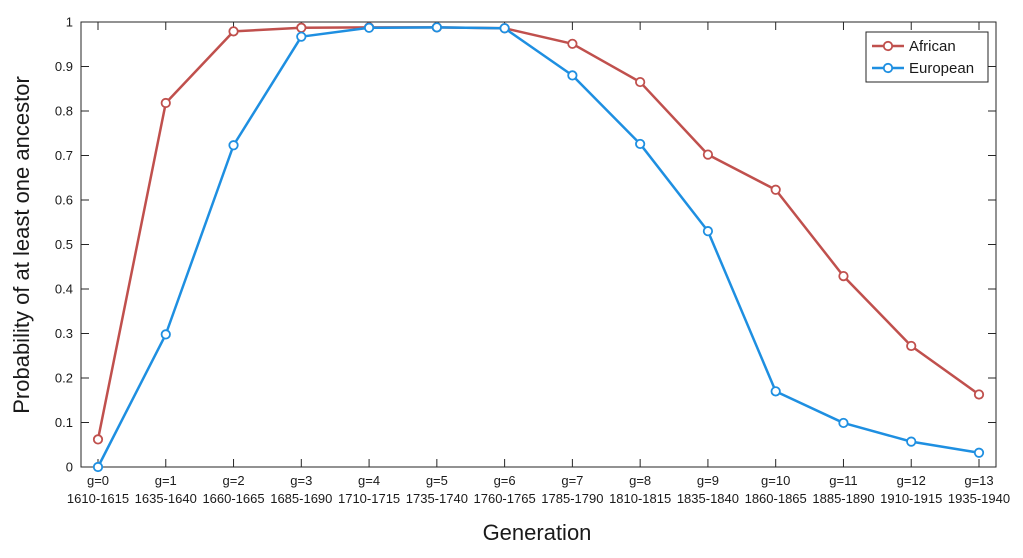 Image resolution: width=1023 pixels, height=558 pixels. What do you see at coordinates (64, 378) in the screenshot?
I see `y-tick-label: 0.2` at bounding box center [64, 378].